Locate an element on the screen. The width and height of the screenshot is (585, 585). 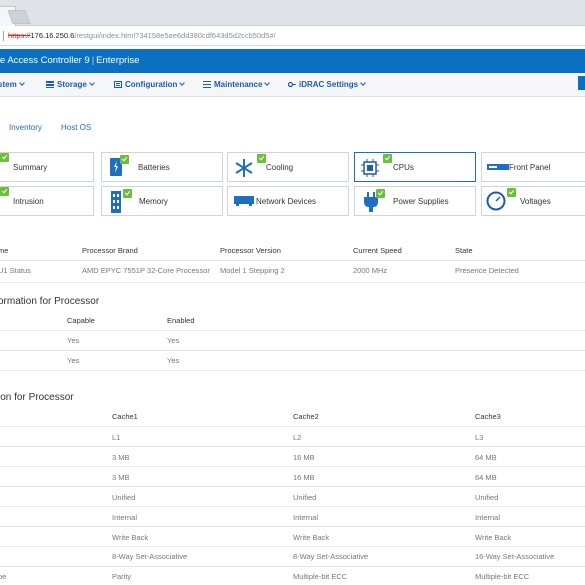
tile-cpus: CPUs is located at coordinates (415, 167).